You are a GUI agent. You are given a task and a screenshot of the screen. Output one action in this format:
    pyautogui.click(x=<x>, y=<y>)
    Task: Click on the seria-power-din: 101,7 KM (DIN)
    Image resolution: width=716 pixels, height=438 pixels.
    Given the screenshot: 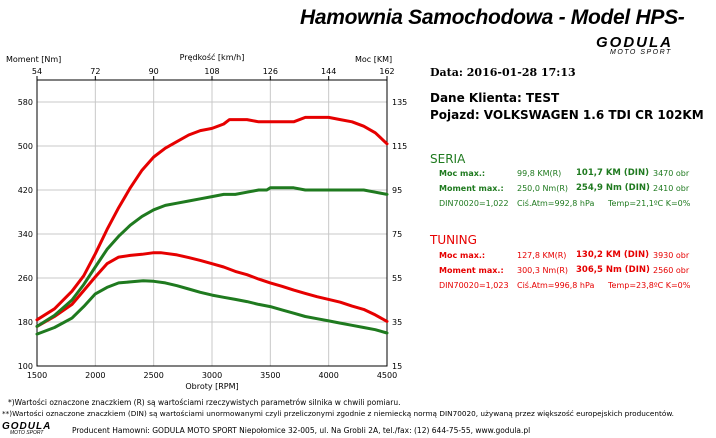 What is the action you would take?
    pyautogui.click(x=612, y=173)
    